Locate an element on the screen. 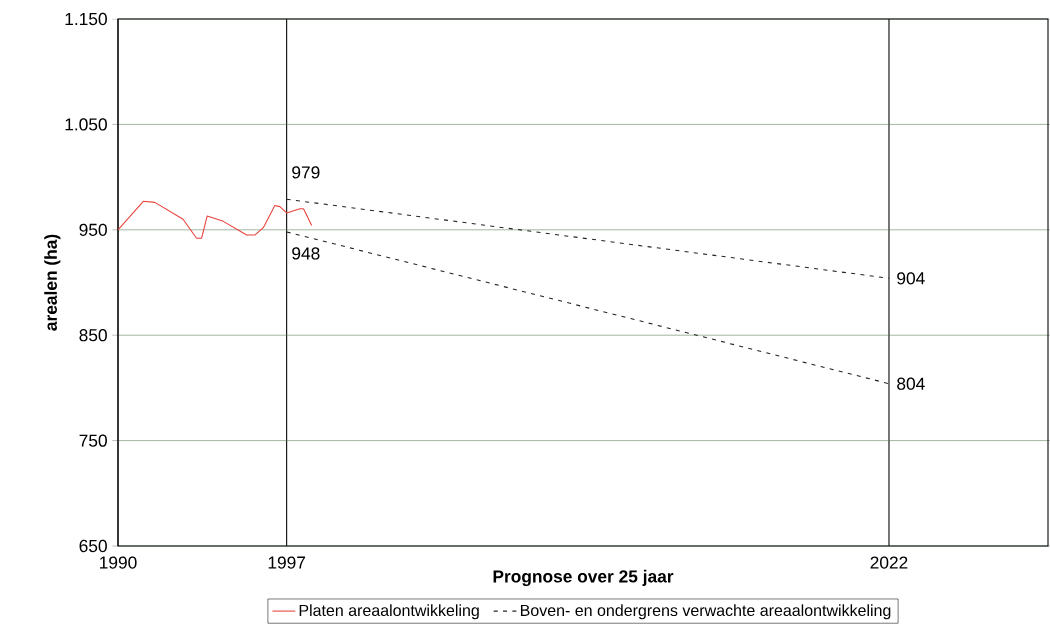  y-axis-title: arealen (ha) is located at coordinates (52, 282).